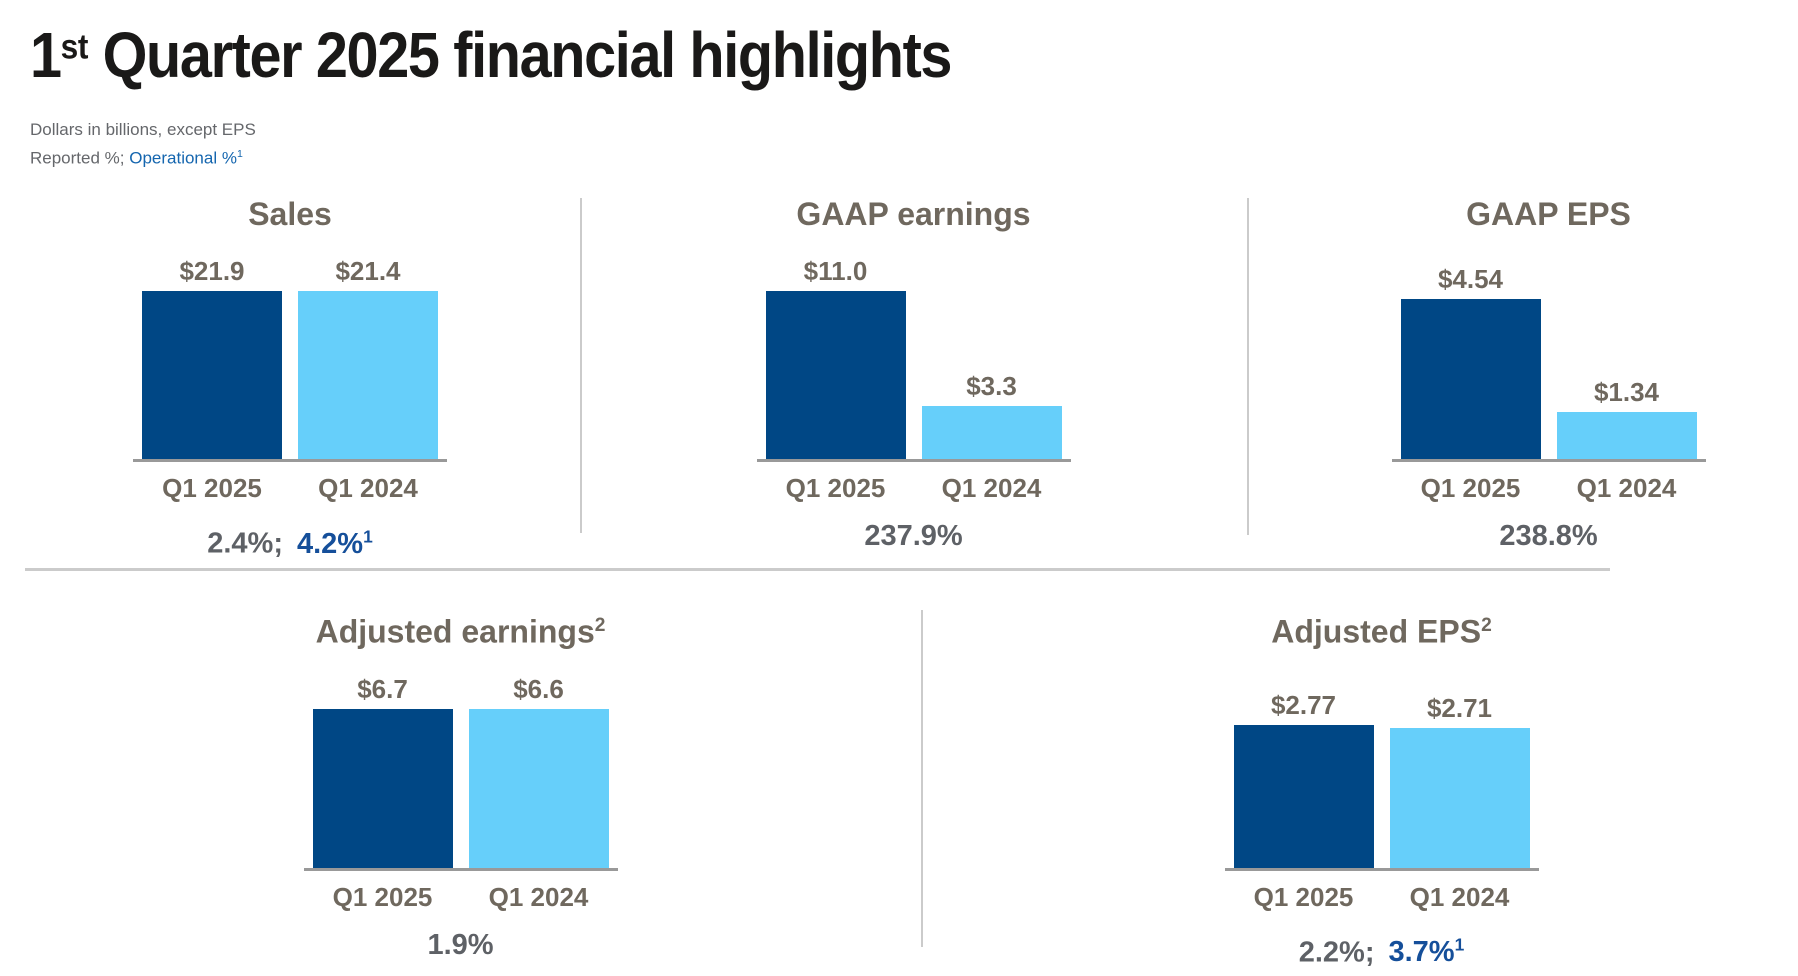  I want to click on chart-title-text: GAAP EPS, so click(1548, 214).